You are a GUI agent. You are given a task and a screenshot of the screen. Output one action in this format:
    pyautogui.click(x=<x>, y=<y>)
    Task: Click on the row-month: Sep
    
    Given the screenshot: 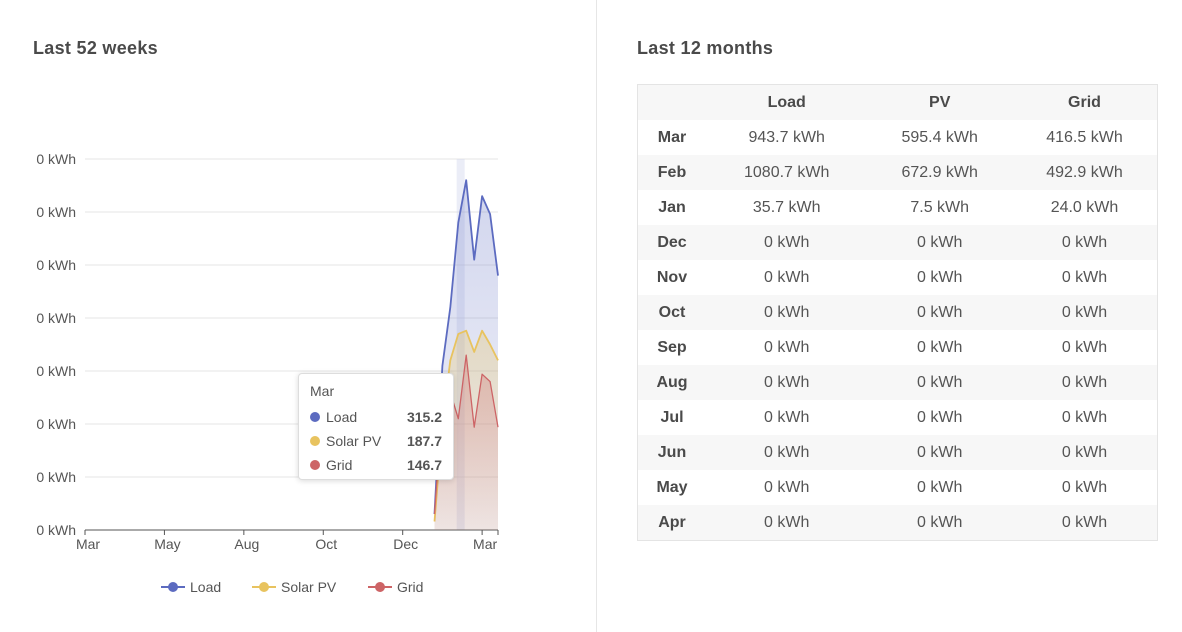 What is the action you would take?
    pyautogui.click(x=672, y=347)
    